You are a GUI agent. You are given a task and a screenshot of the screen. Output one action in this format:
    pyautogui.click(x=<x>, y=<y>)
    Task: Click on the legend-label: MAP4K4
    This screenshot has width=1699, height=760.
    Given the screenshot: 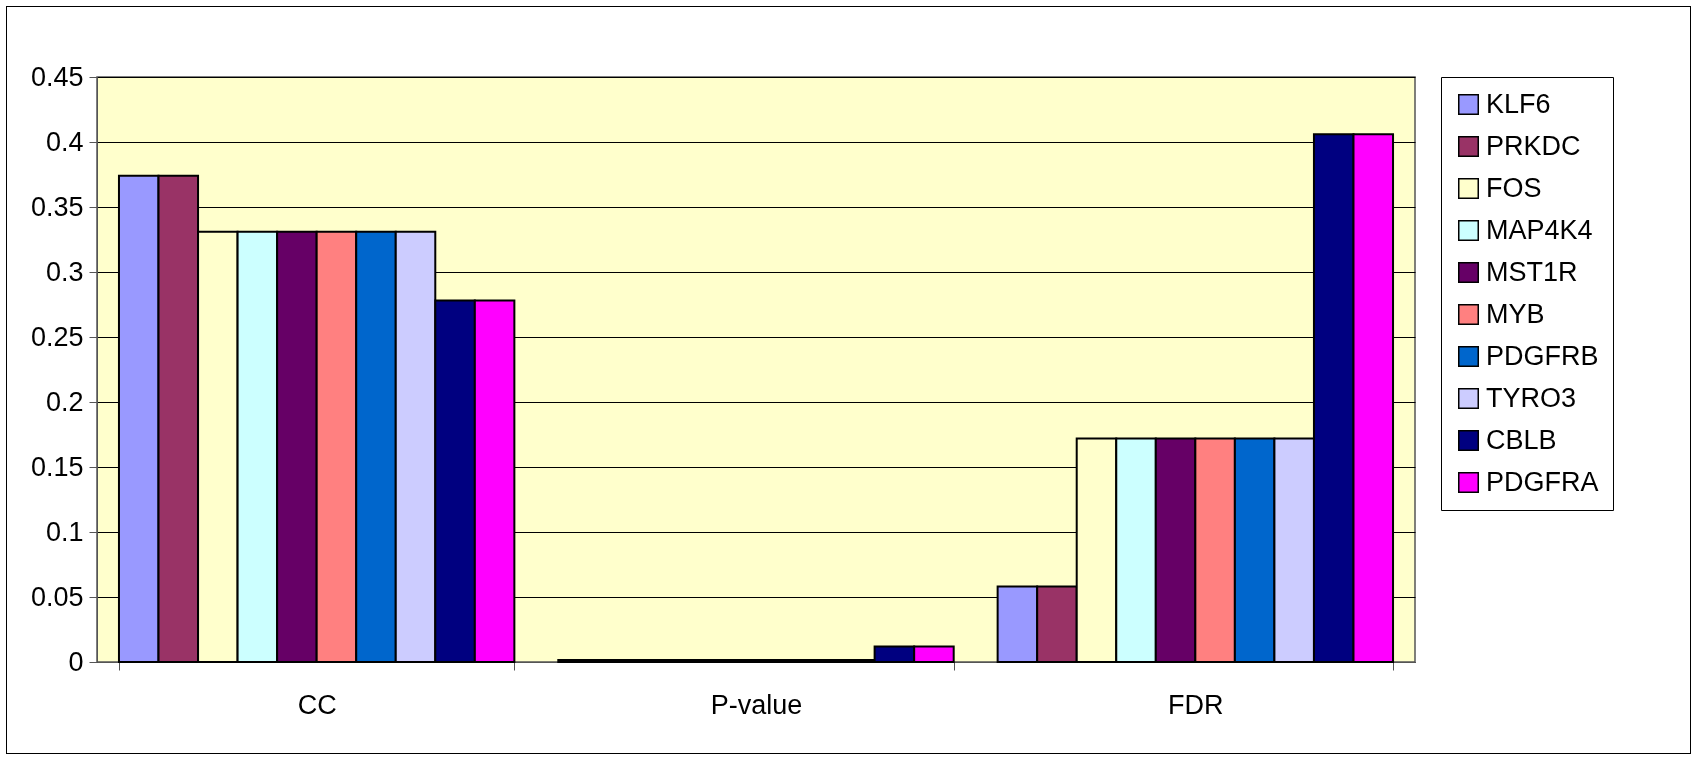 What is the action you would take?
    pyautogui.click(x=1539, y=229)
    